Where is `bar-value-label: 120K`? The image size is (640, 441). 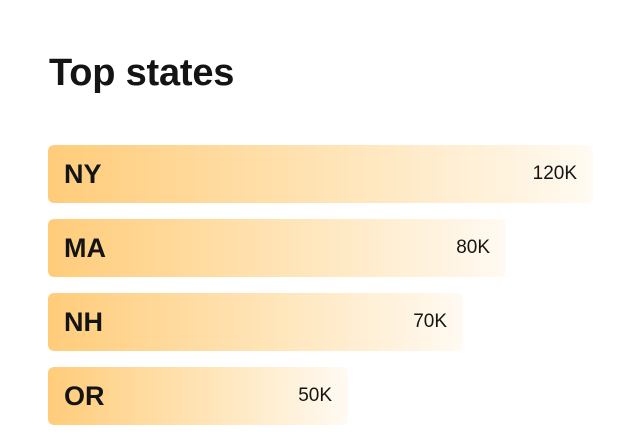
bar-value-label: 120K is located at coordinates (554, 173).